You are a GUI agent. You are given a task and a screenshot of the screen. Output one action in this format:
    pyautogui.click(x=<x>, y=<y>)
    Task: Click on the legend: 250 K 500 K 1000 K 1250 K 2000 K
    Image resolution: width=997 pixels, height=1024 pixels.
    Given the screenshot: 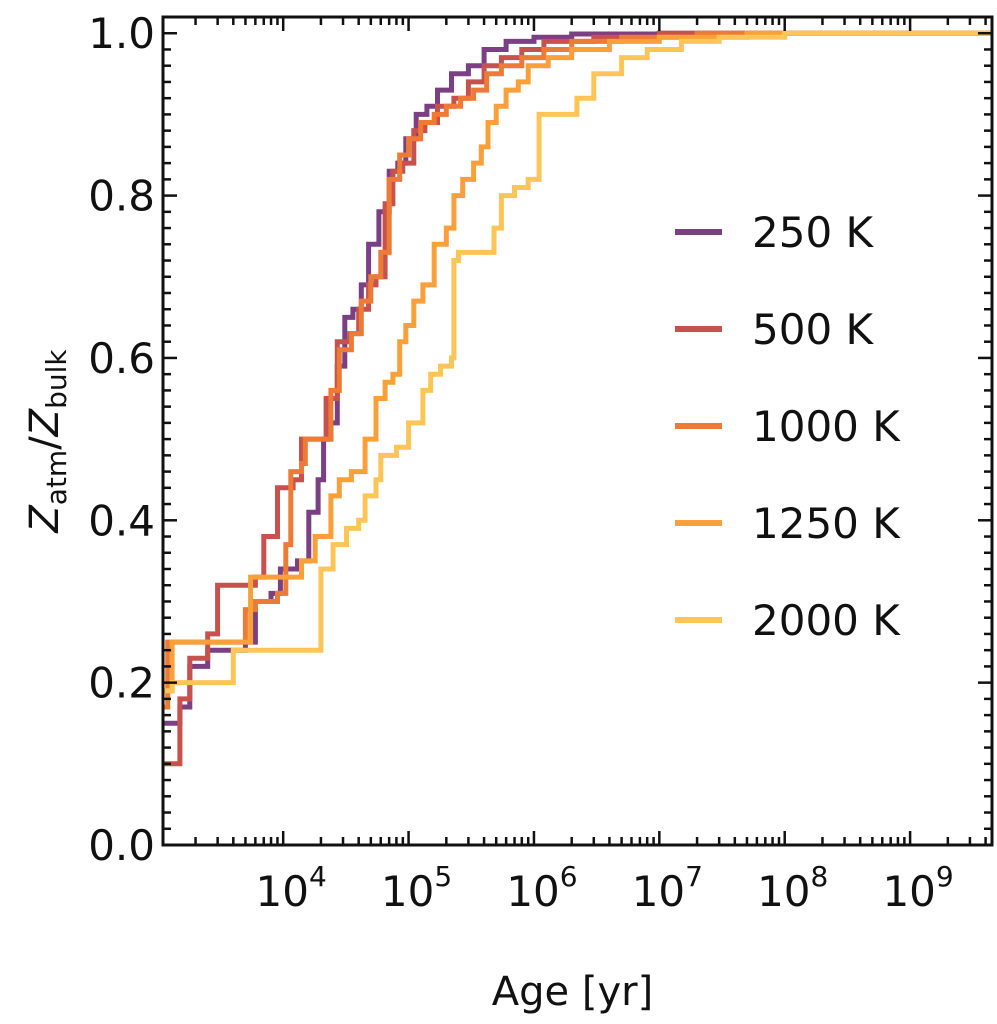 What is the action you would take?
    pyautogui.click(x=788, y=426)
    